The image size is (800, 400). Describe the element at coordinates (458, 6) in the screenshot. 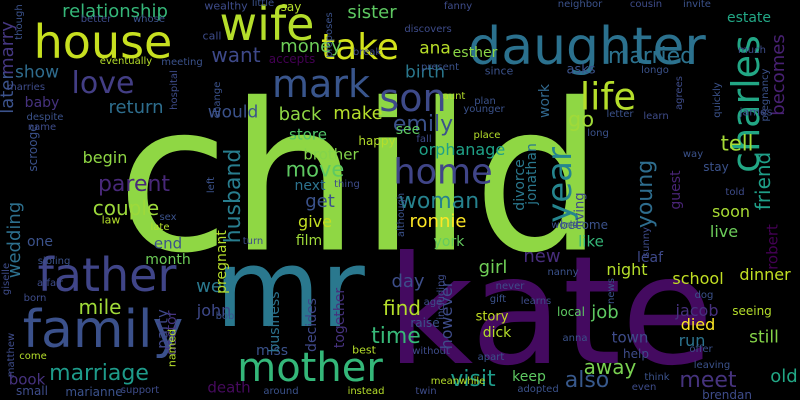

I see `word-fanny: fanny` at that location.